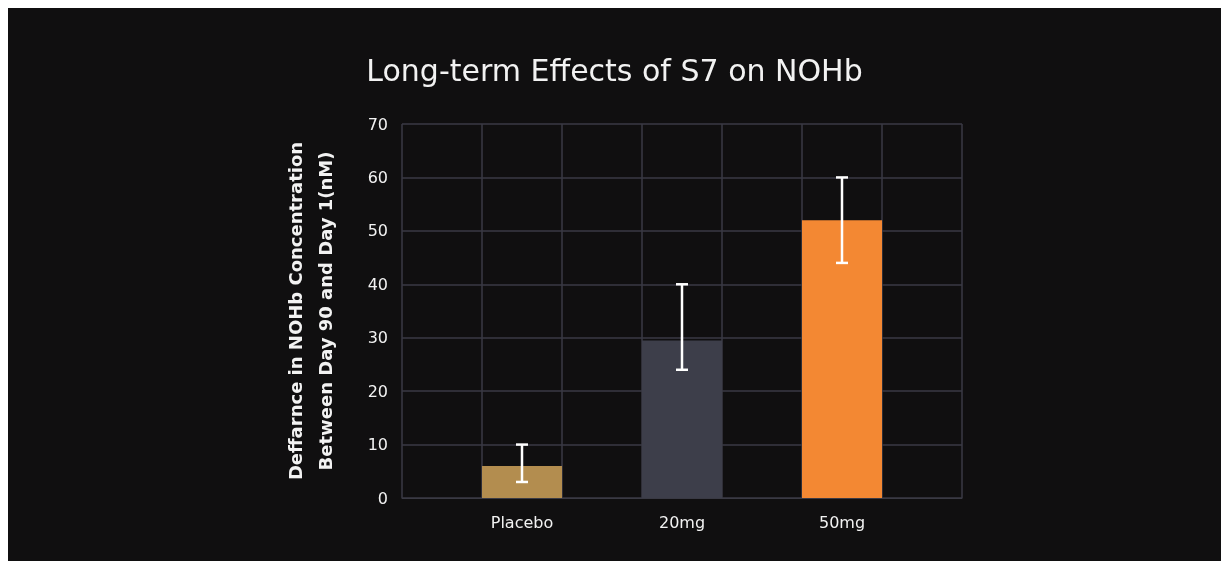 Image resolution: width=1229 pixels, height=569 pixels. What do you see at coordinates (310, 311) in the screenshot?
I see `y-axis-title: Deffarnce in NOHb Concentration Between Day 90 and Day 1(nM)` at bounding box center [310, 311].